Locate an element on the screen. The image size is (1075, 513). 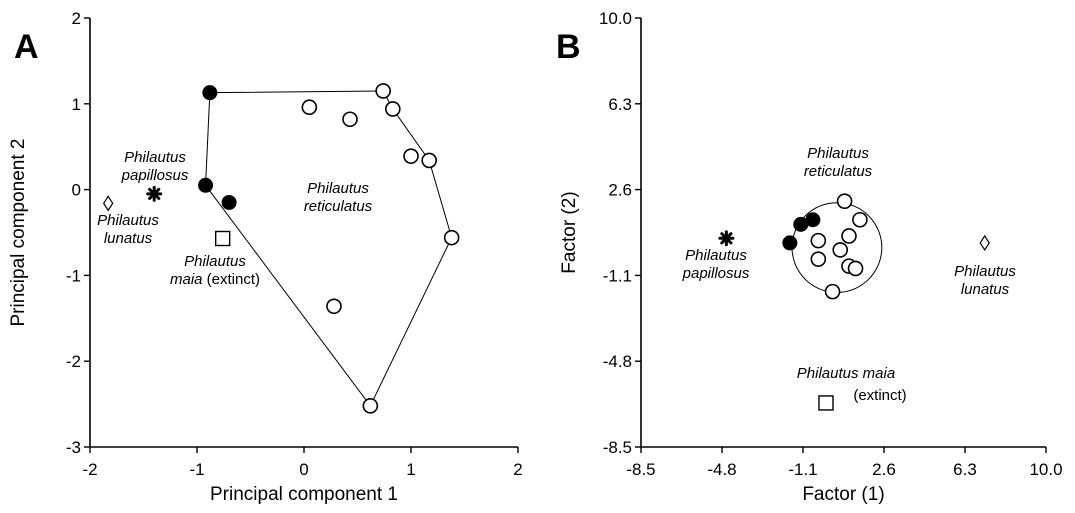
x-tick-label: 2.6 is located at coordinates (884, 469).